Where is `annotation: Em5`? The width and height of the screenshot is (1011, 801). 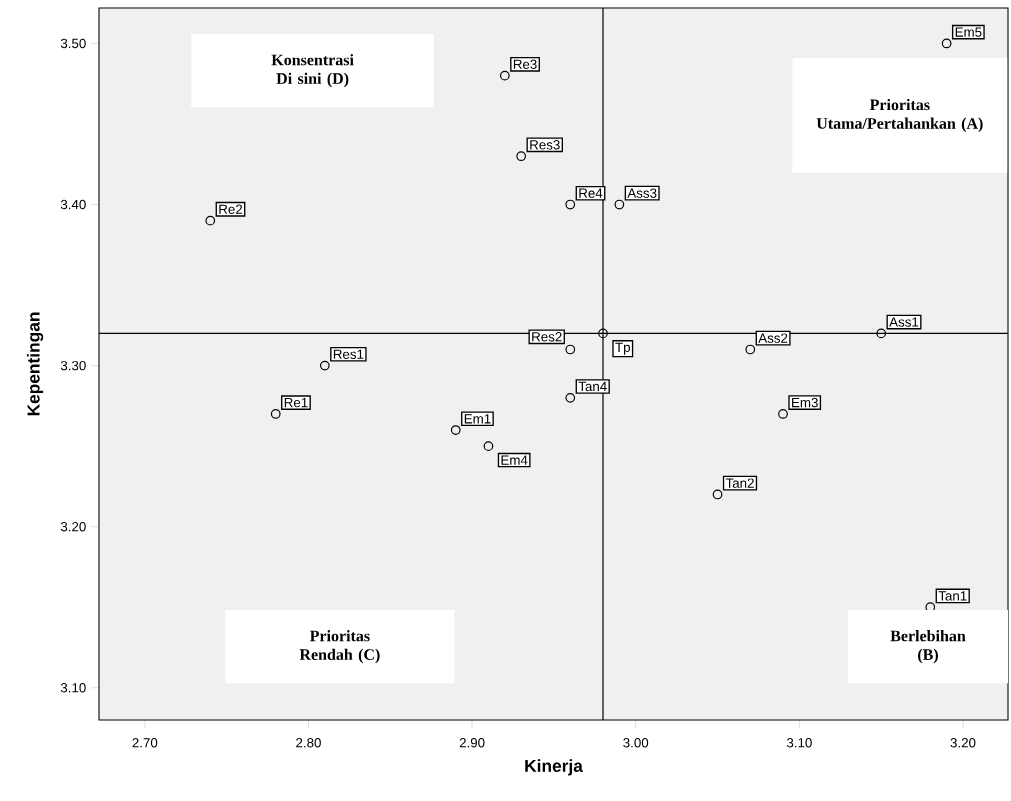 annotation: Em5 is located at coordinates (968, 32).